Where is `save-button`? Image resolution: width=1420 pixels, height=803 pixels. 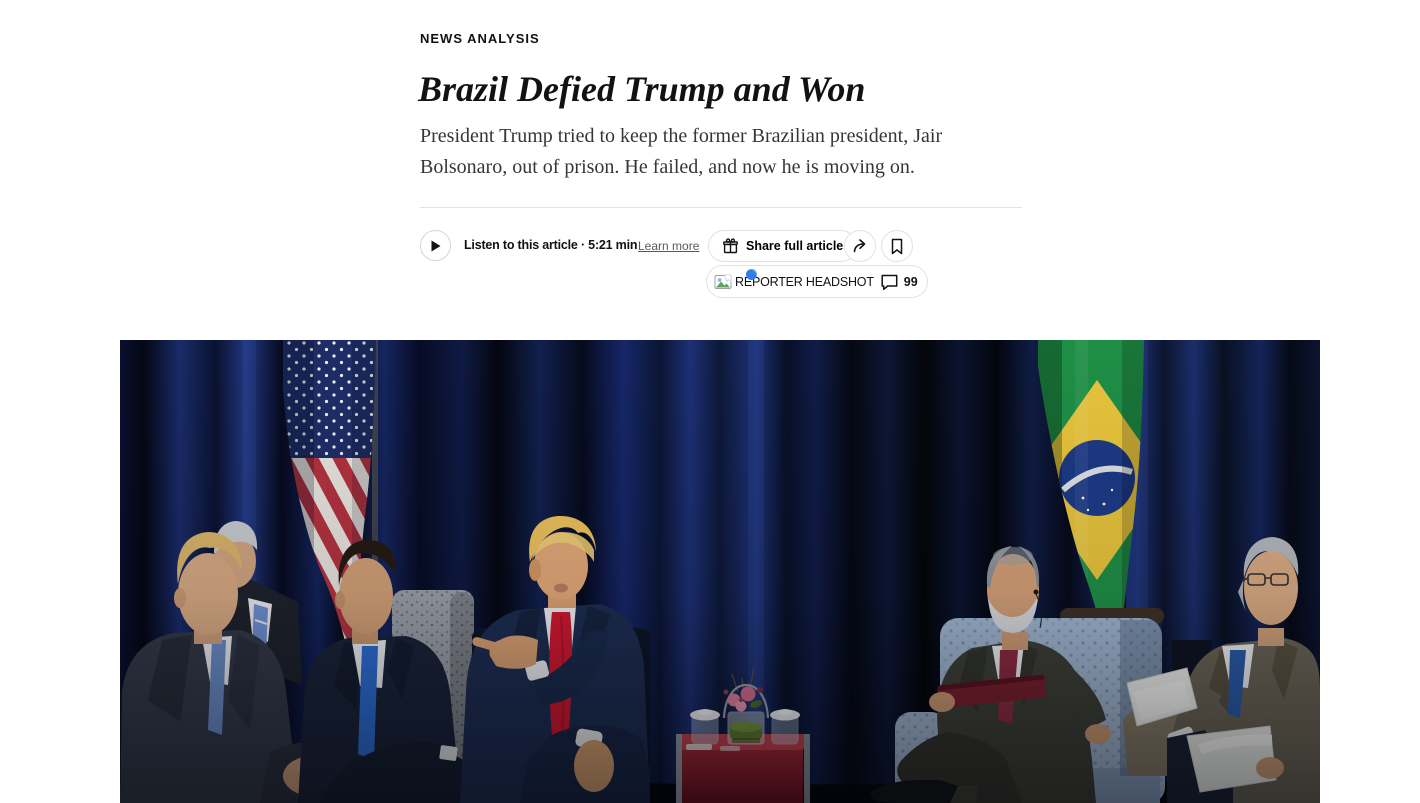
save-button is located at coordinates (897, 246).